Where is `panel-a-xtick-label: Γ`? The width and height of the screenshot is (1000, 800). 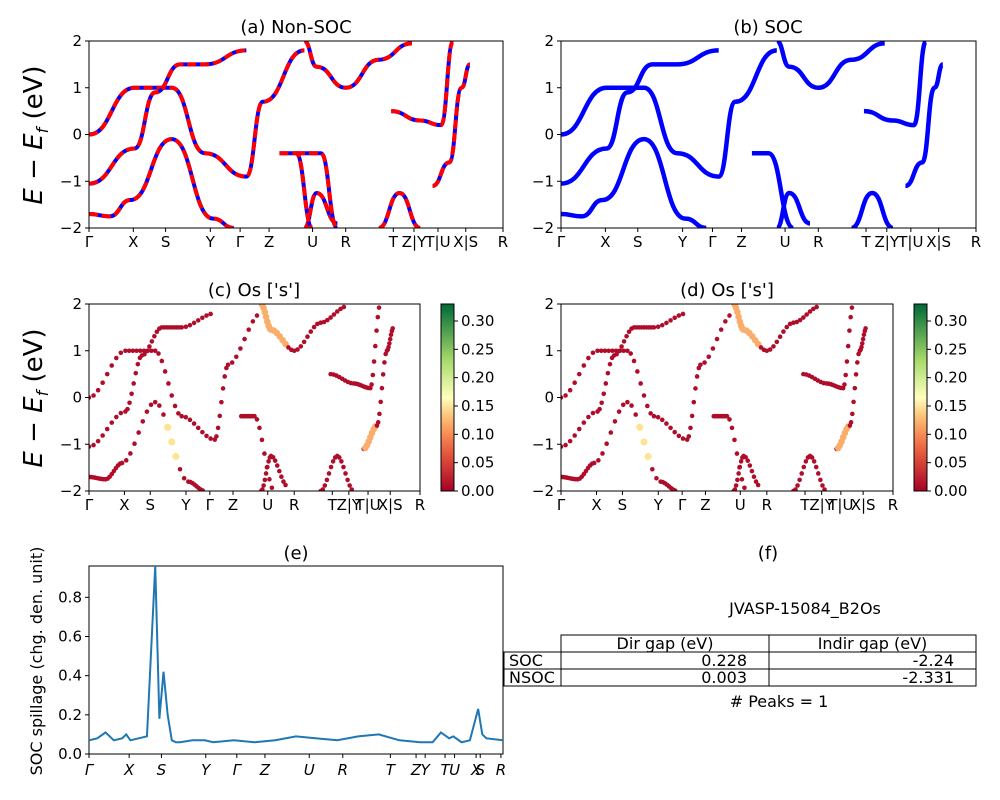 panel-a-xtick-label: Γ is located at coordinates (89, 242).